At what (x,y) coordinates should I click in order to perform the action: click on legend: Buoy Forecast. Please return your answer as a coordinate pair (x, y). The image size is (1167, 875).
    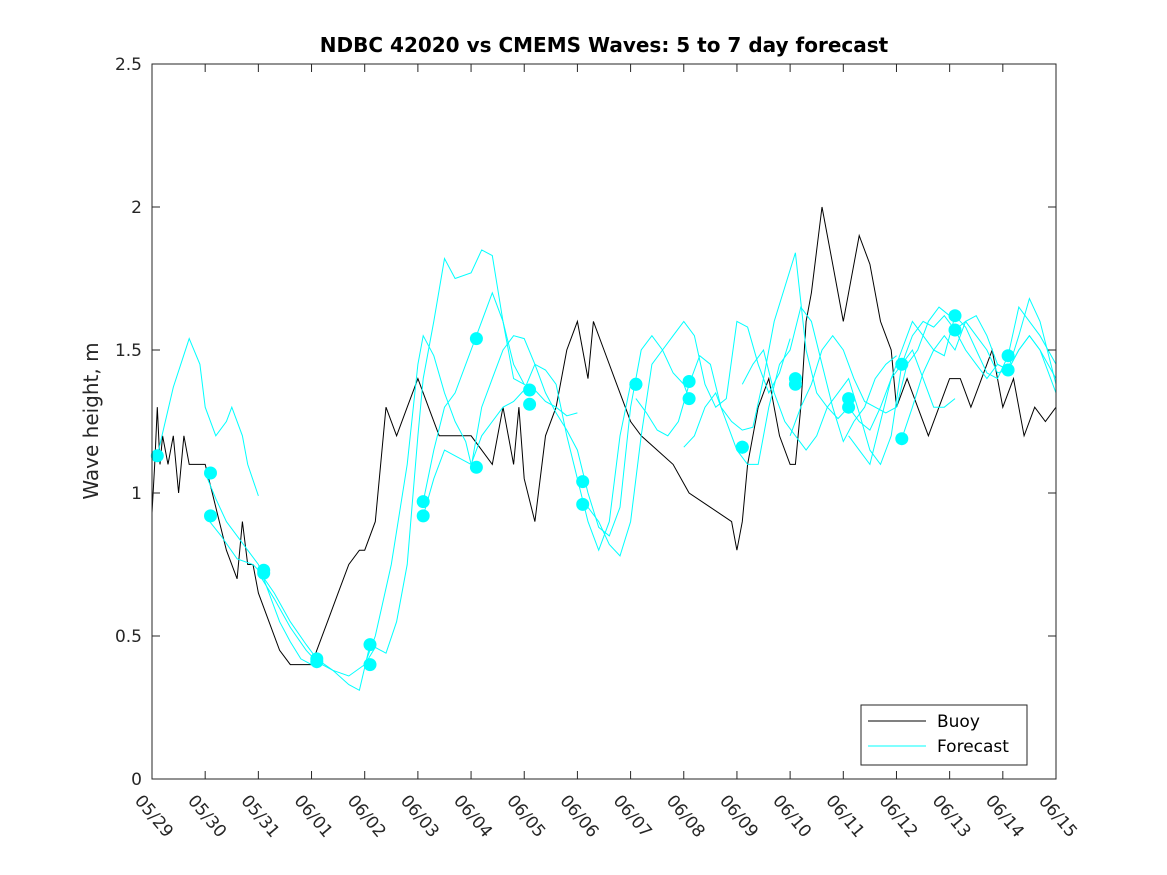
    Looking at the image, I should click on (944, 735).